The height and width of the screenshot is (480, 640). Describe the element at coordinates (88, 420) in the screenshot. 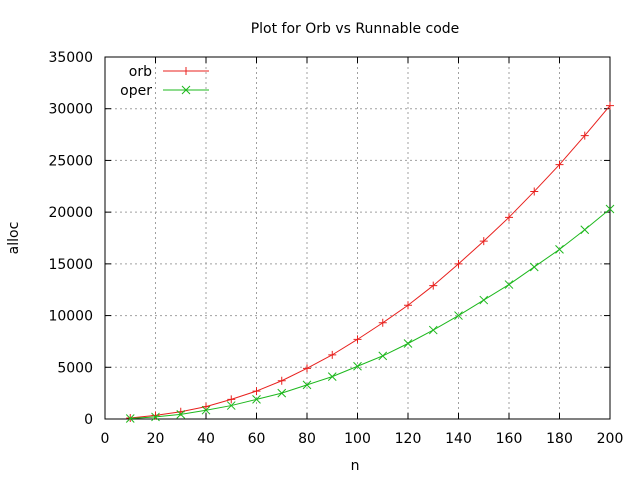

I see `y-tick-label: 0` at that location.